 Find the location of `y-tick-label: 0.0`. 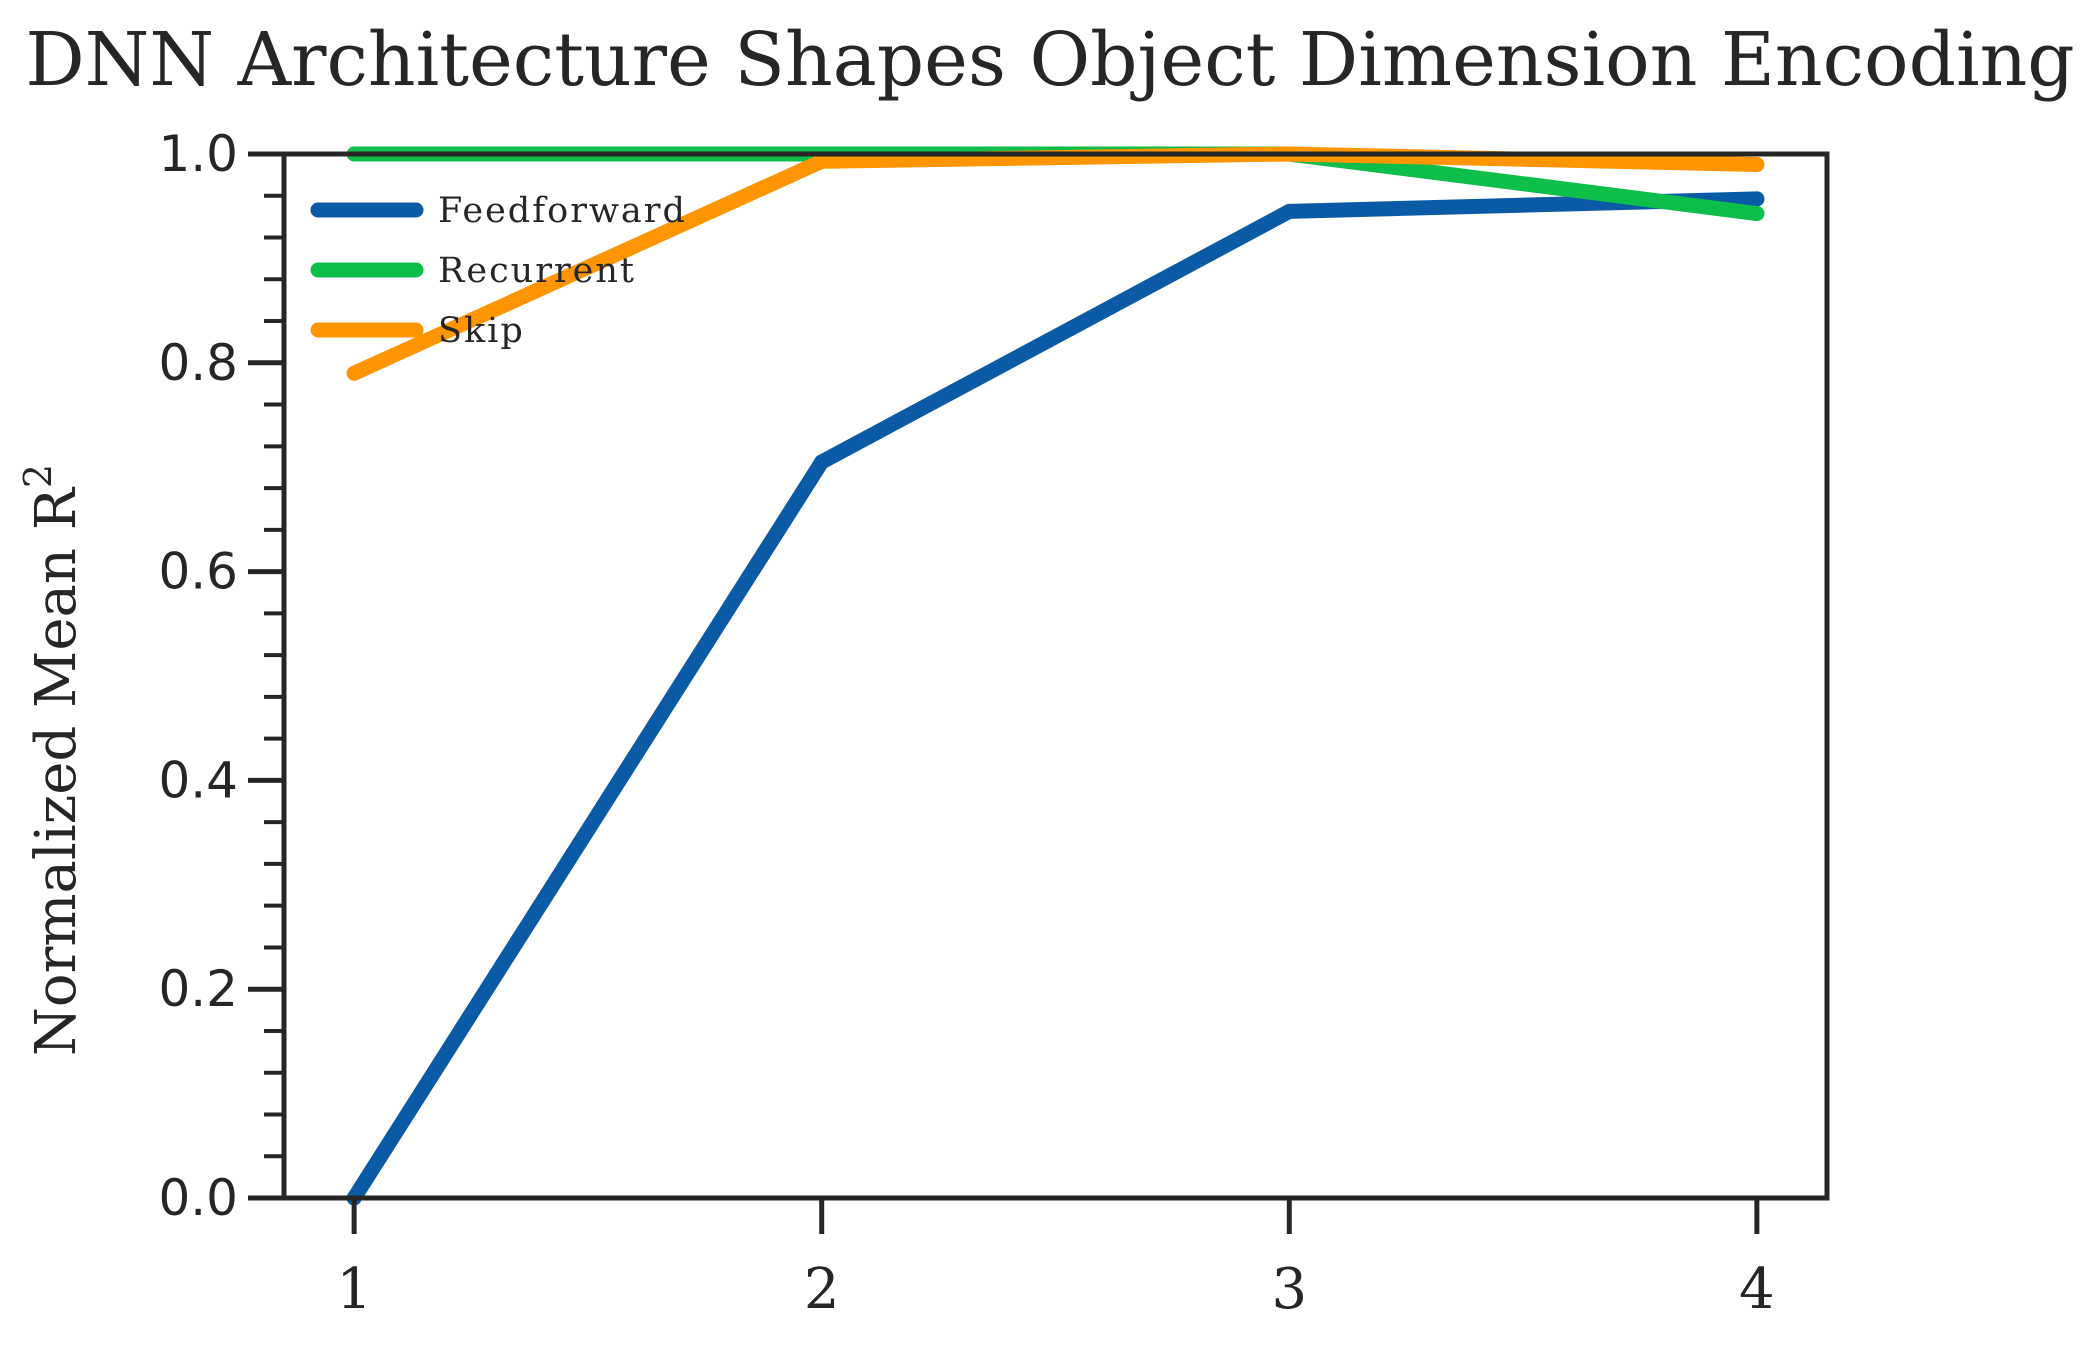

y-tick-label: 0.0 is located at coordinates (198, 1198).